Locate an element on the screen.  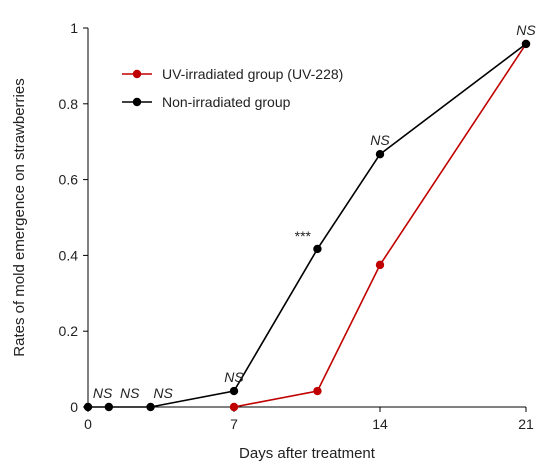
y-tick-label: 0 is located at coordinates (74, 407).